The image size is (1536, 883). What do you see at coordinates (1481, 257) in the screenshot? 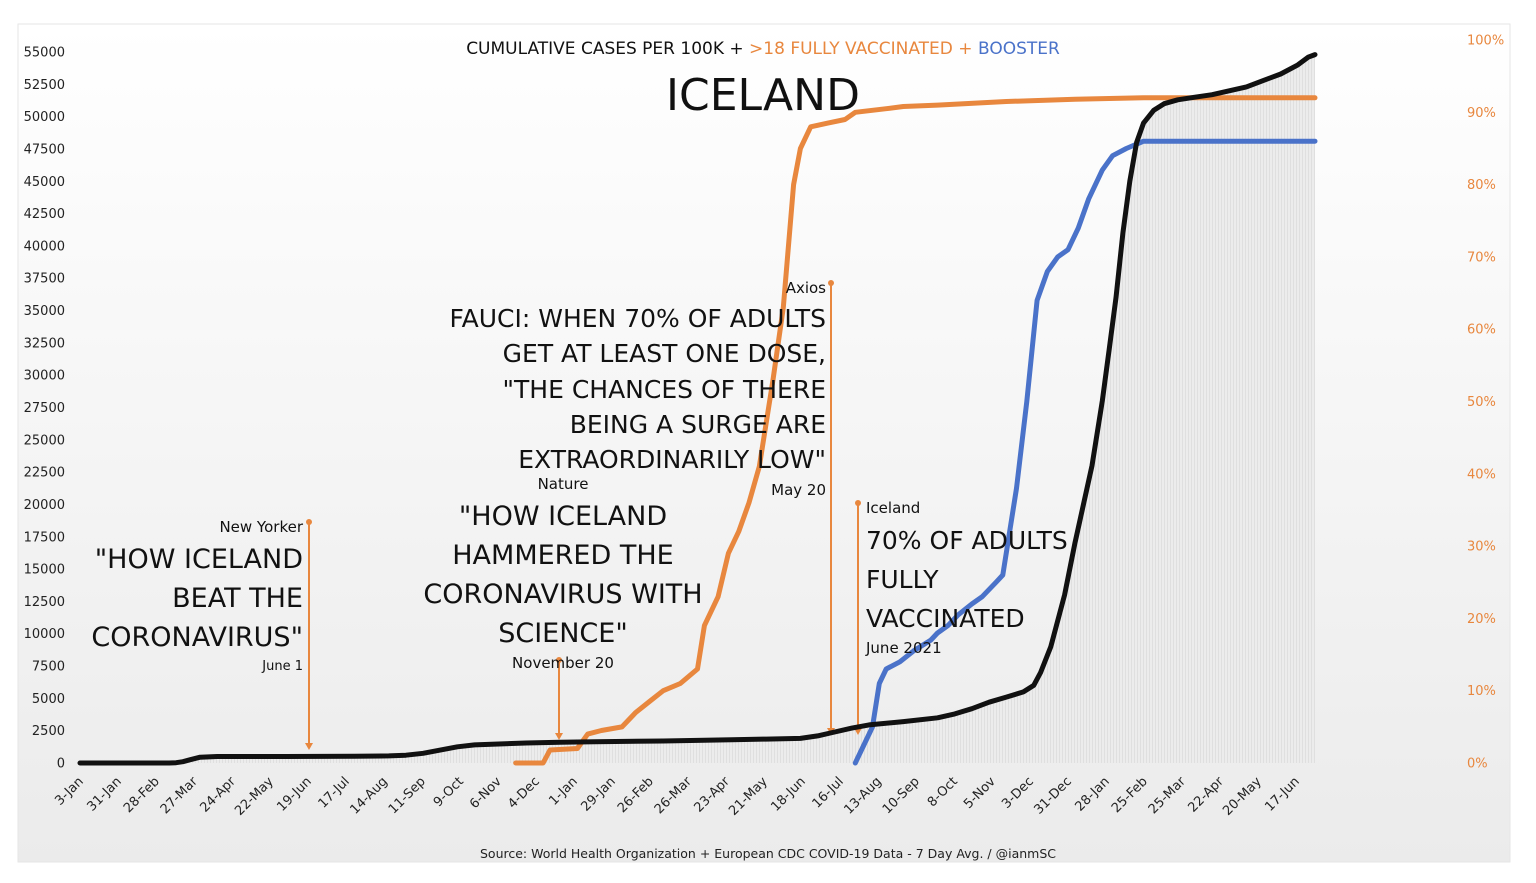
I see `right-axis-tick-label: 70%` at bounding box center [1481, 257].